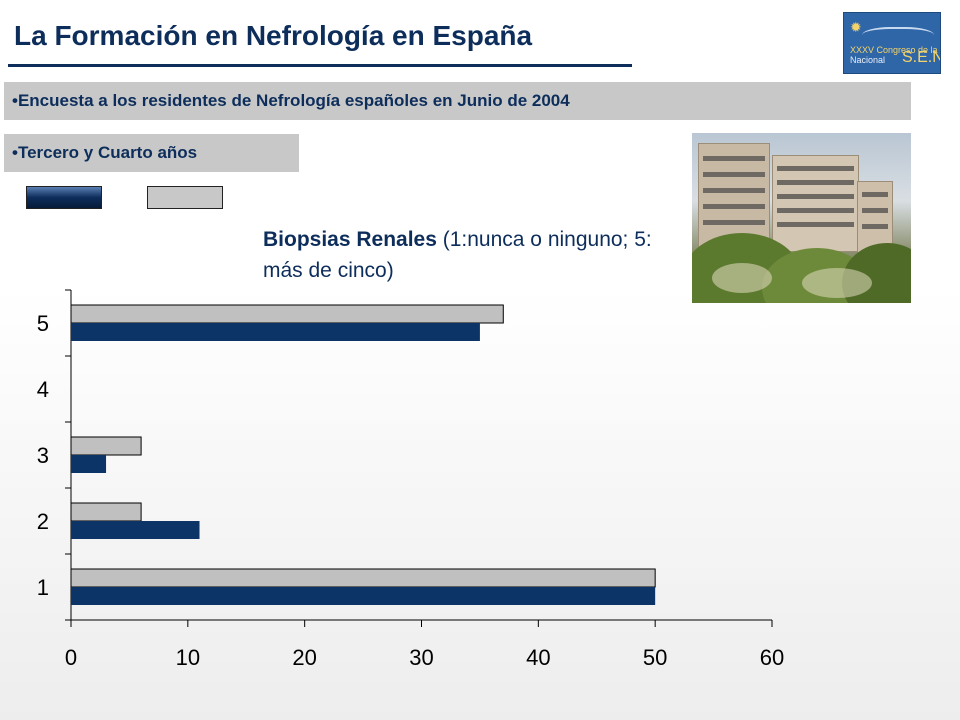 The image size is (960, 720). Describe the element at coordinates (538, 657) in the screenshot. I see `x-tick-label: 40` at that location.